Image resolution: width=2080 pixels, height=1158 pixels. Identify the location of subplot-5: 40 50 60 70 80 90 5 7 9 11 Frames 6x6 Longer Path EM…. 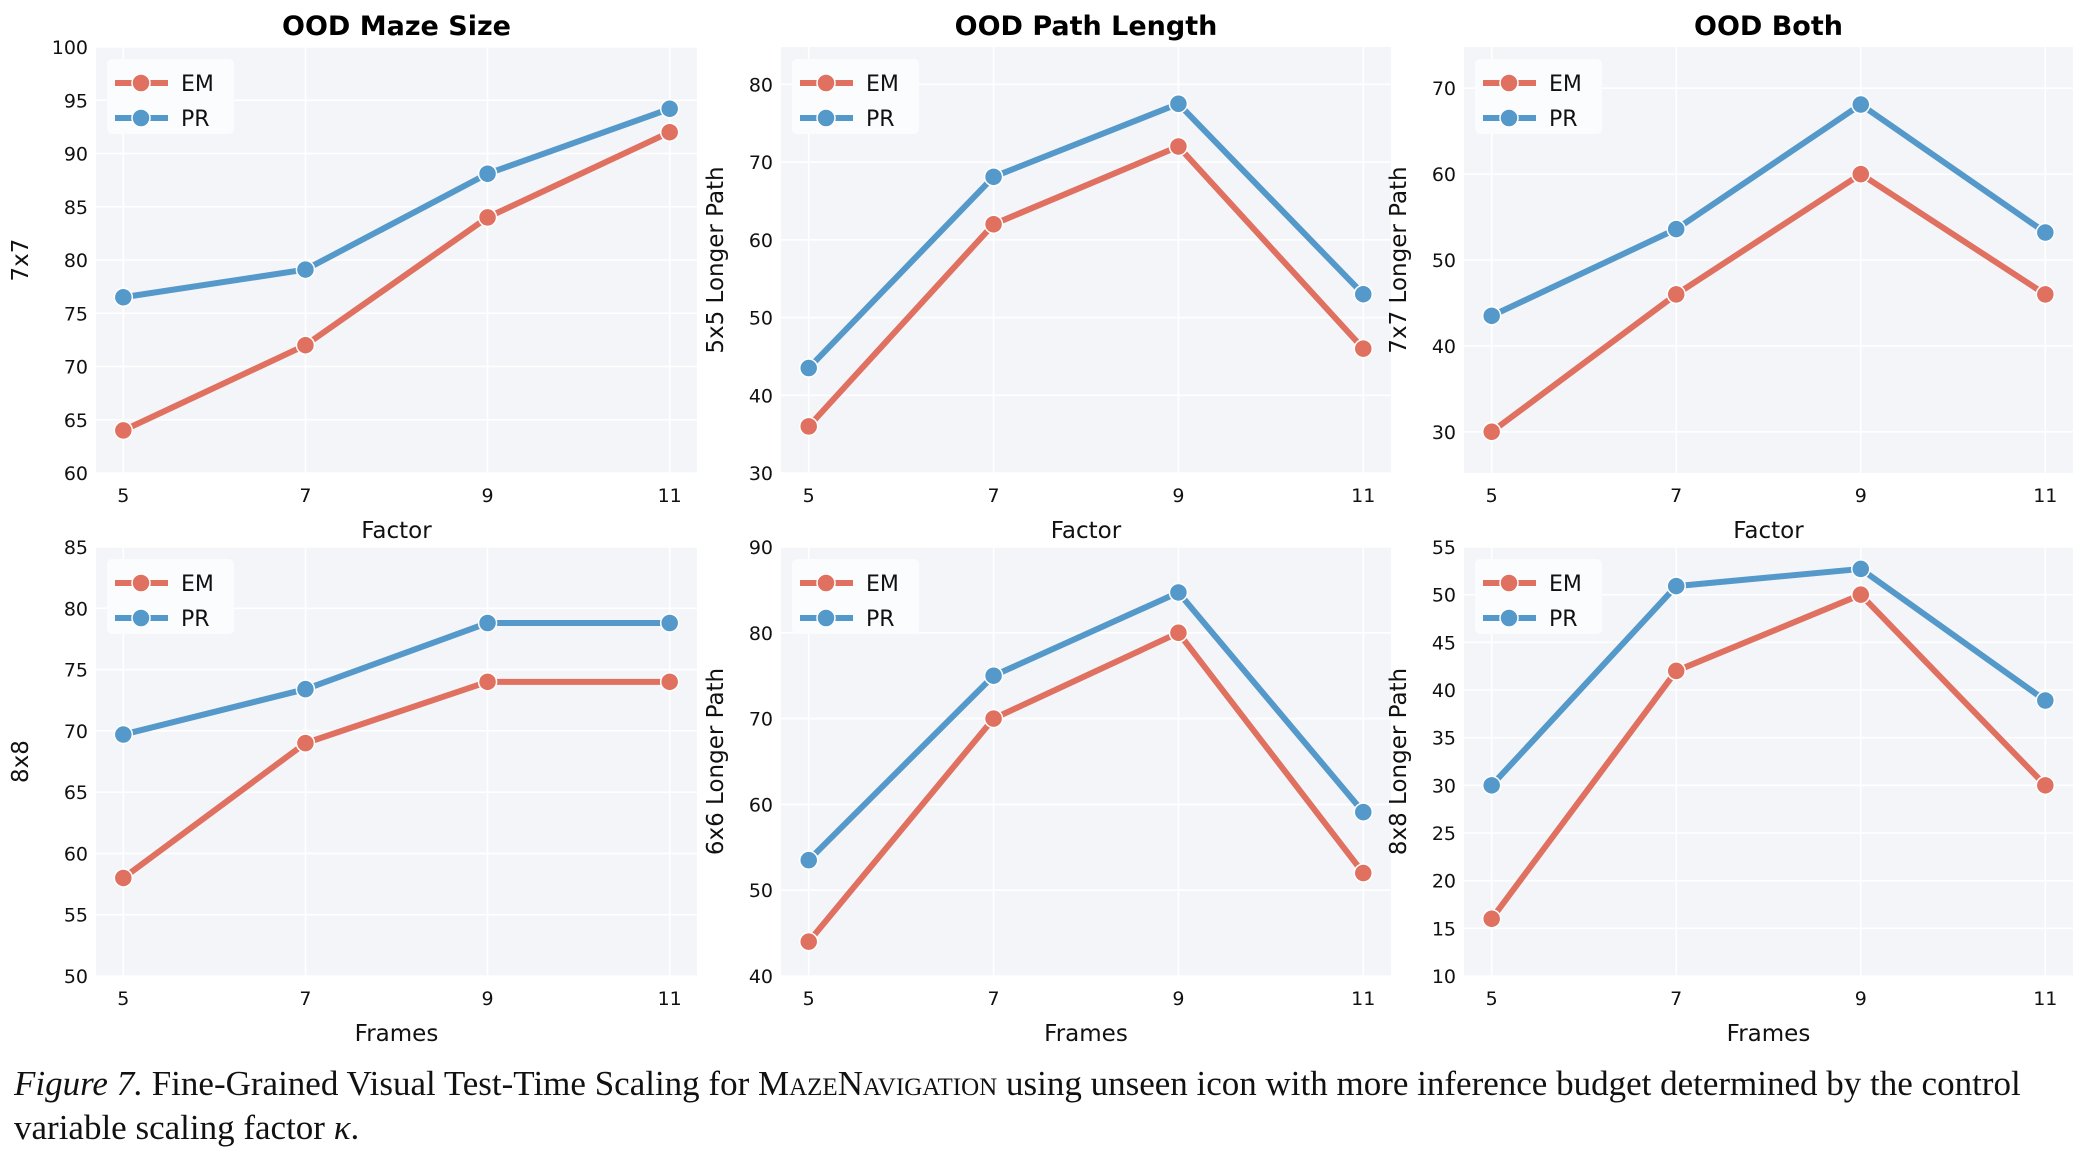
(1047, 792).